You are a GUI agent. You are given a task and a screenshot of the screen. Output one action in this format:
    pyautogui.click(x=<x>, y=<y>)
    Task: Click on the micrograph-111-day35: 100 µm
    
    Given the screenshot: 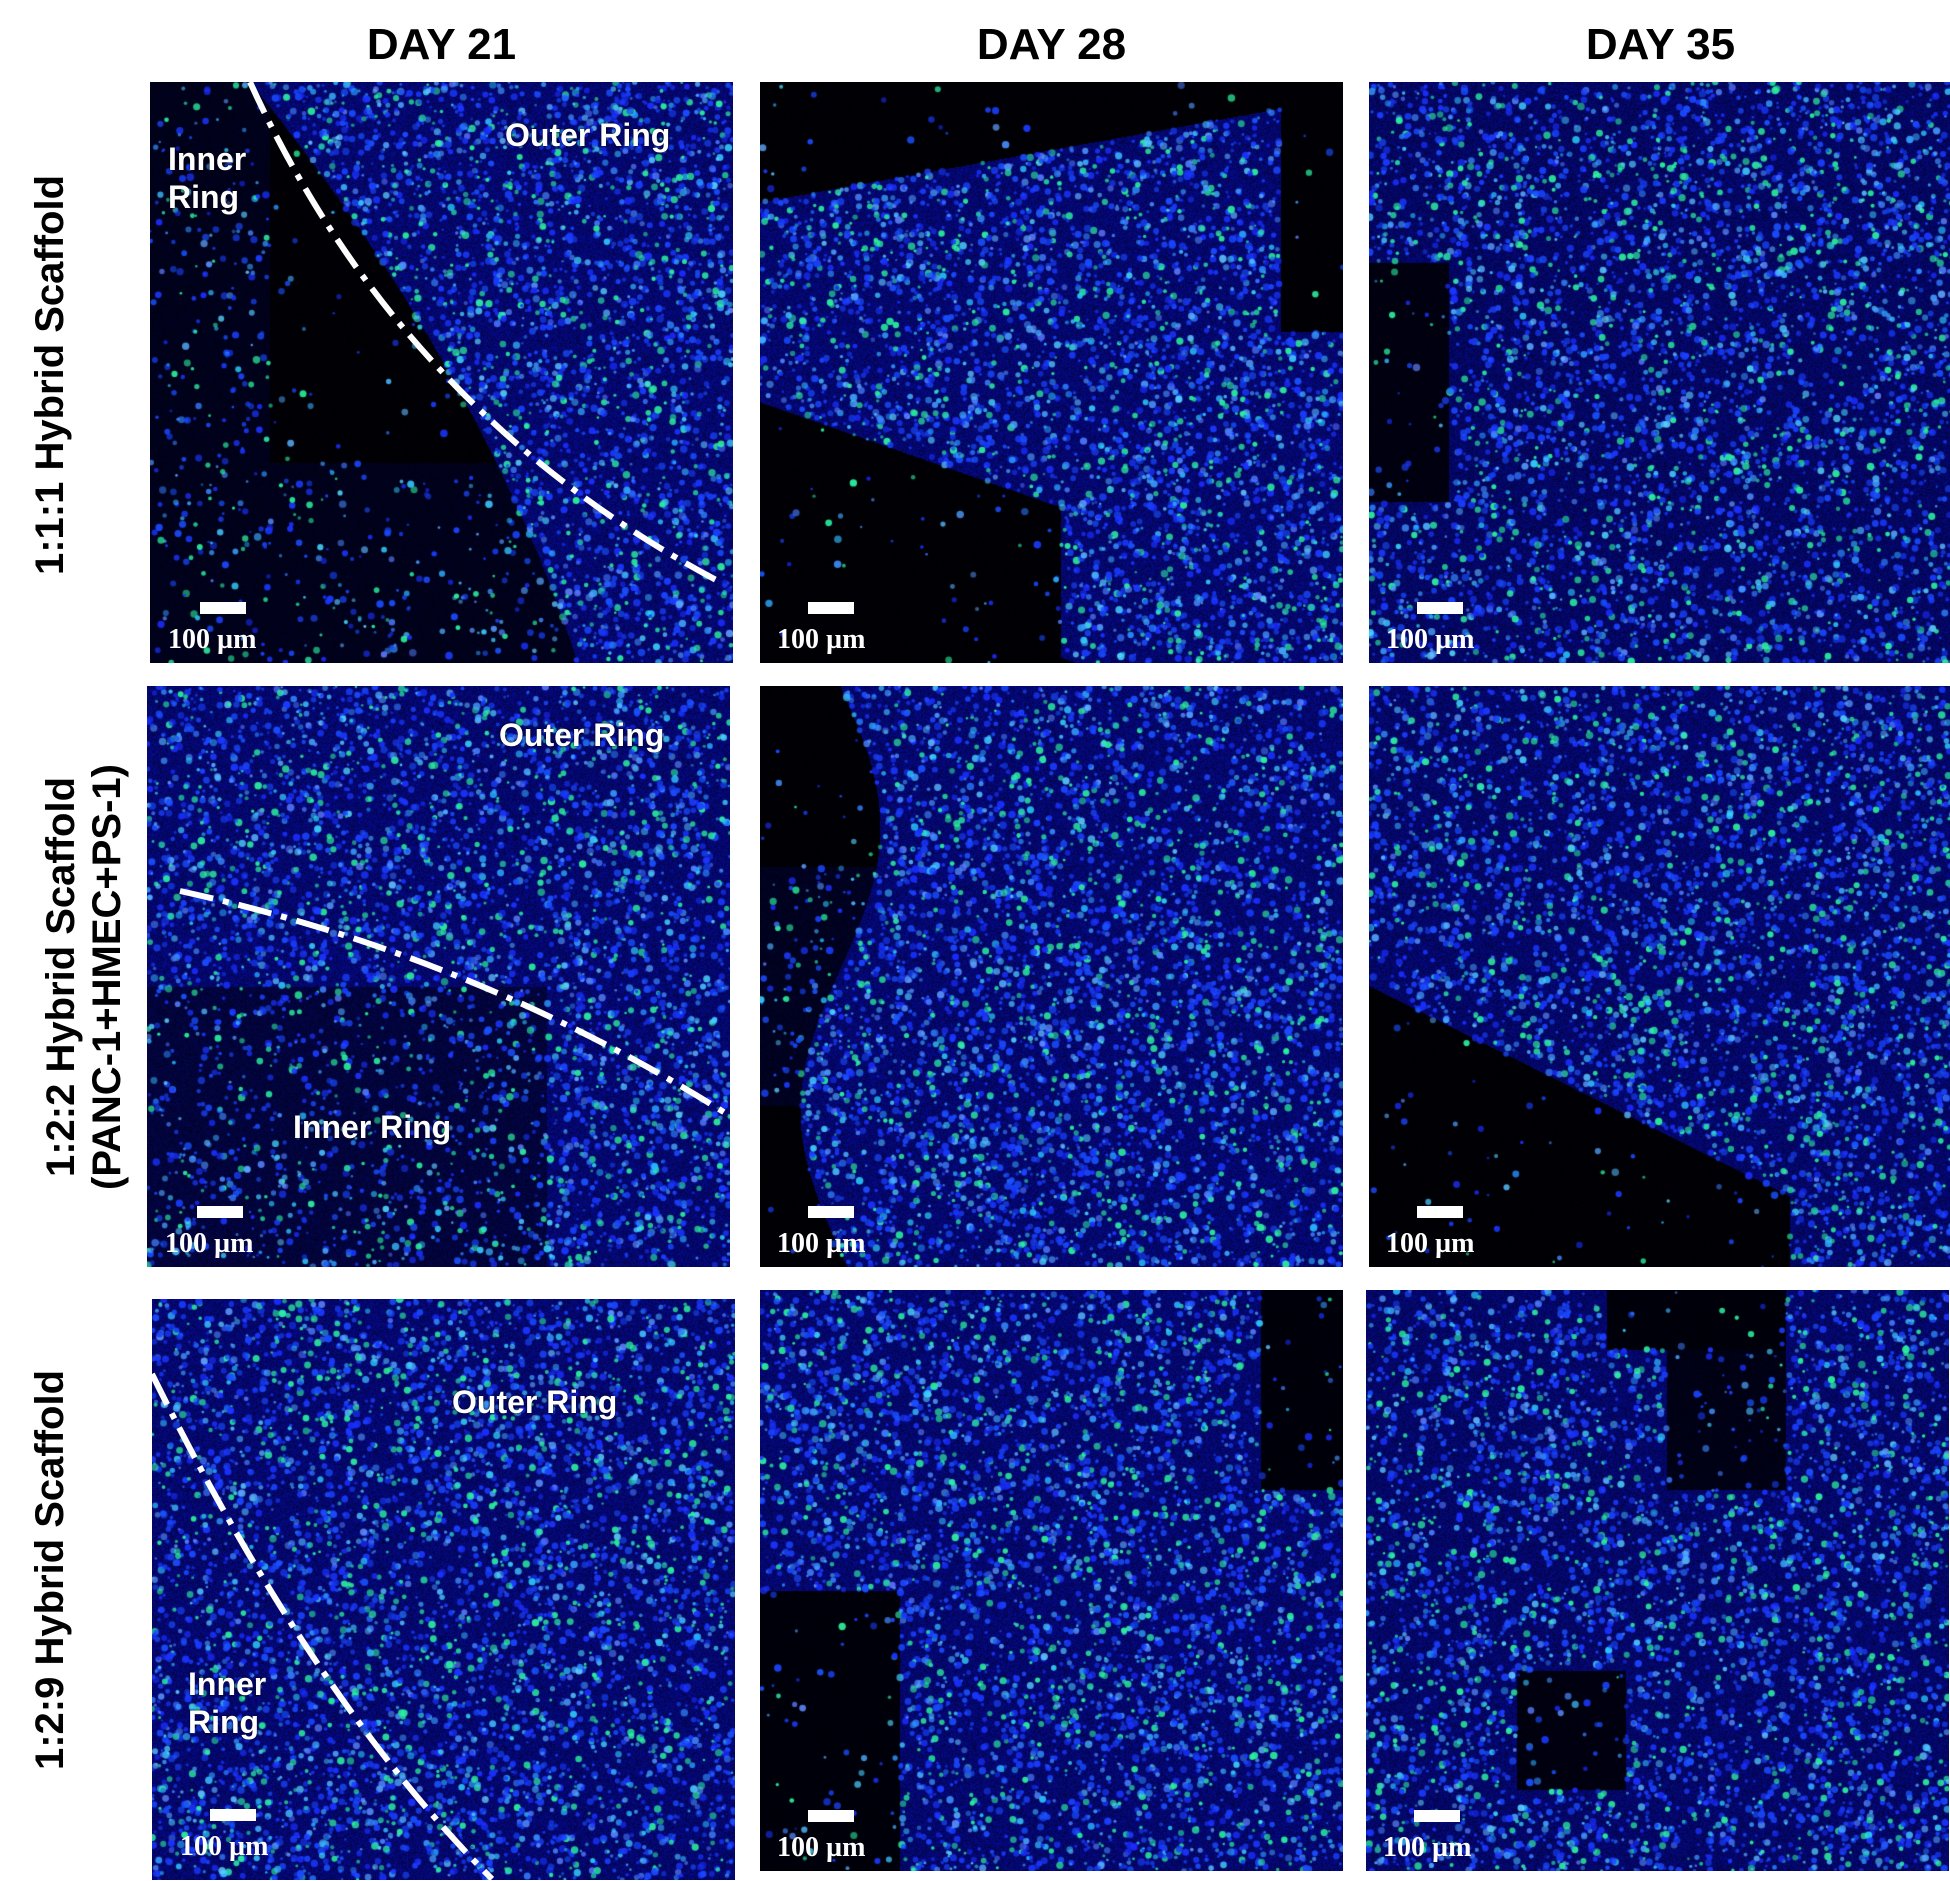 What is the action you would take?
    pyautogui.click(x=1659, y=372)
    